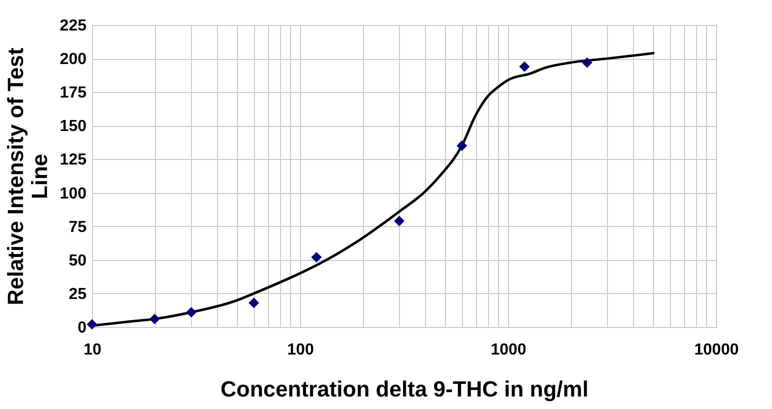  Describe the element at coordinates (73, 26) in the screenshot. I see `y-tick-label: 225` at that location.